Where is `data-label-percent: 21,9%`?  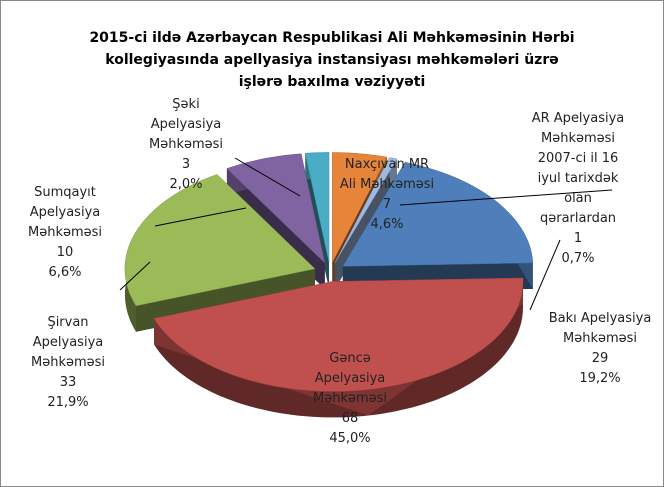
data-label-percent: 21,9% is located at coordinates (67, 402).